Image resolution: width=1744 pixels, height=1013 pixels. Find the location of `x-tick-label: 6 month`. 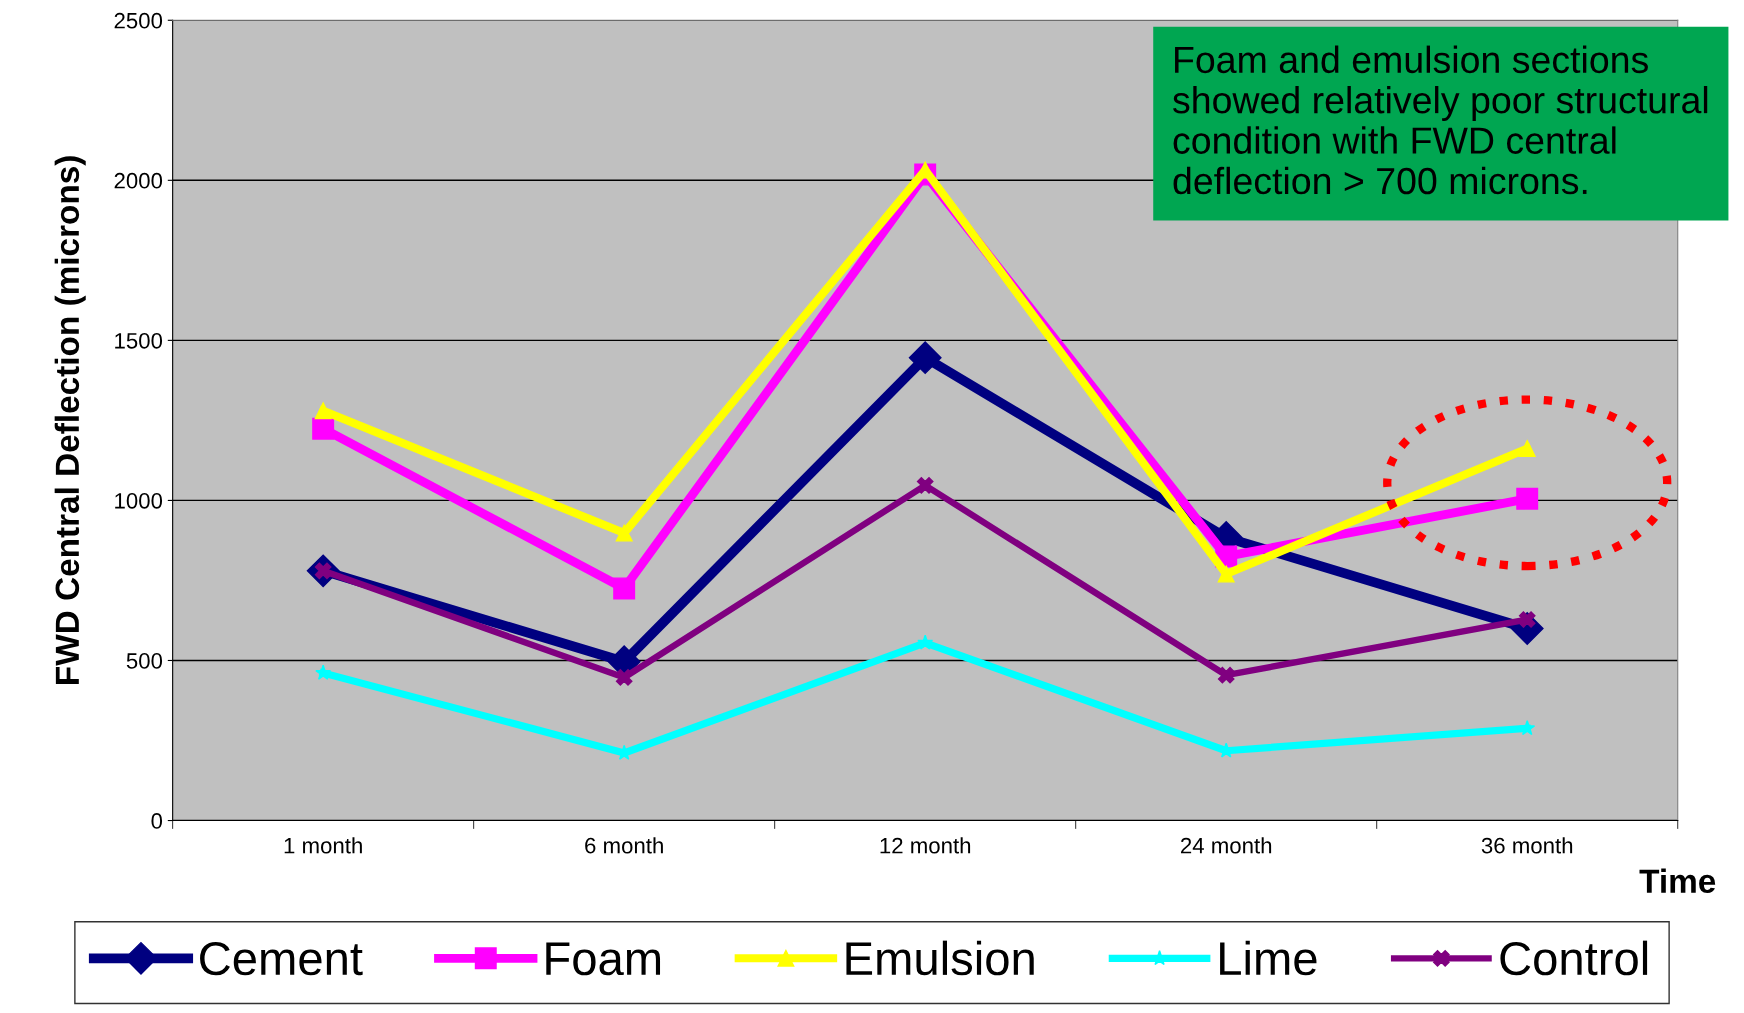

x-tick-label: 6 month is located at coordinates (624, 845).